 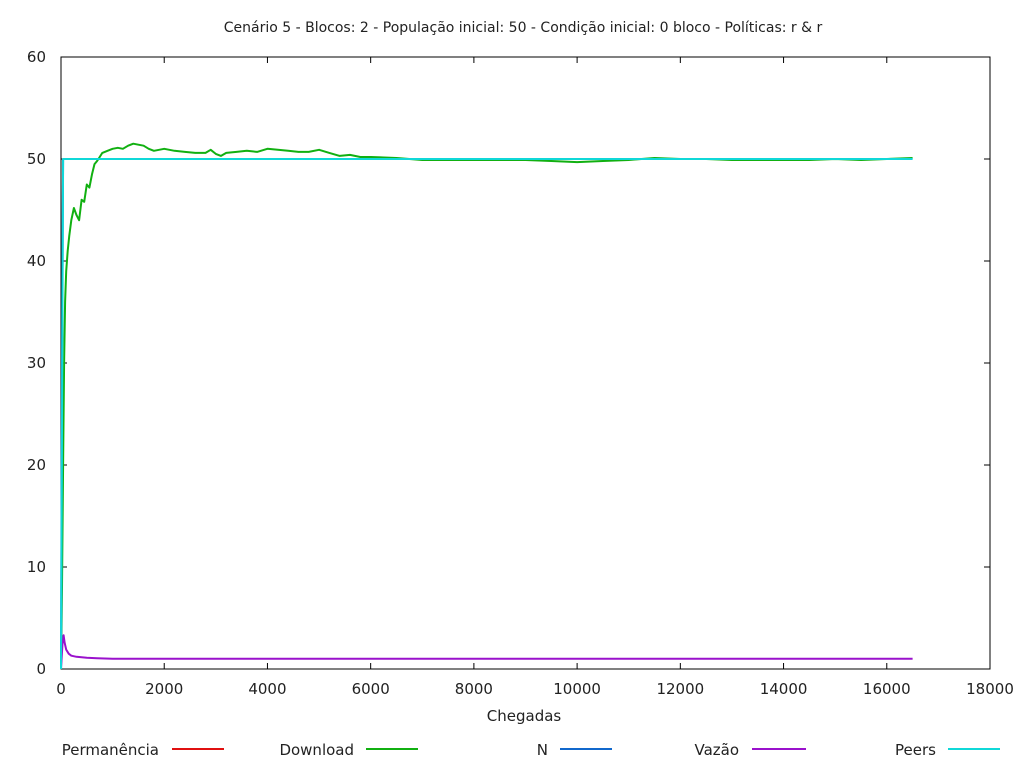 I want to click on y-tick-label-6: 60, so click(x=36, y=57).